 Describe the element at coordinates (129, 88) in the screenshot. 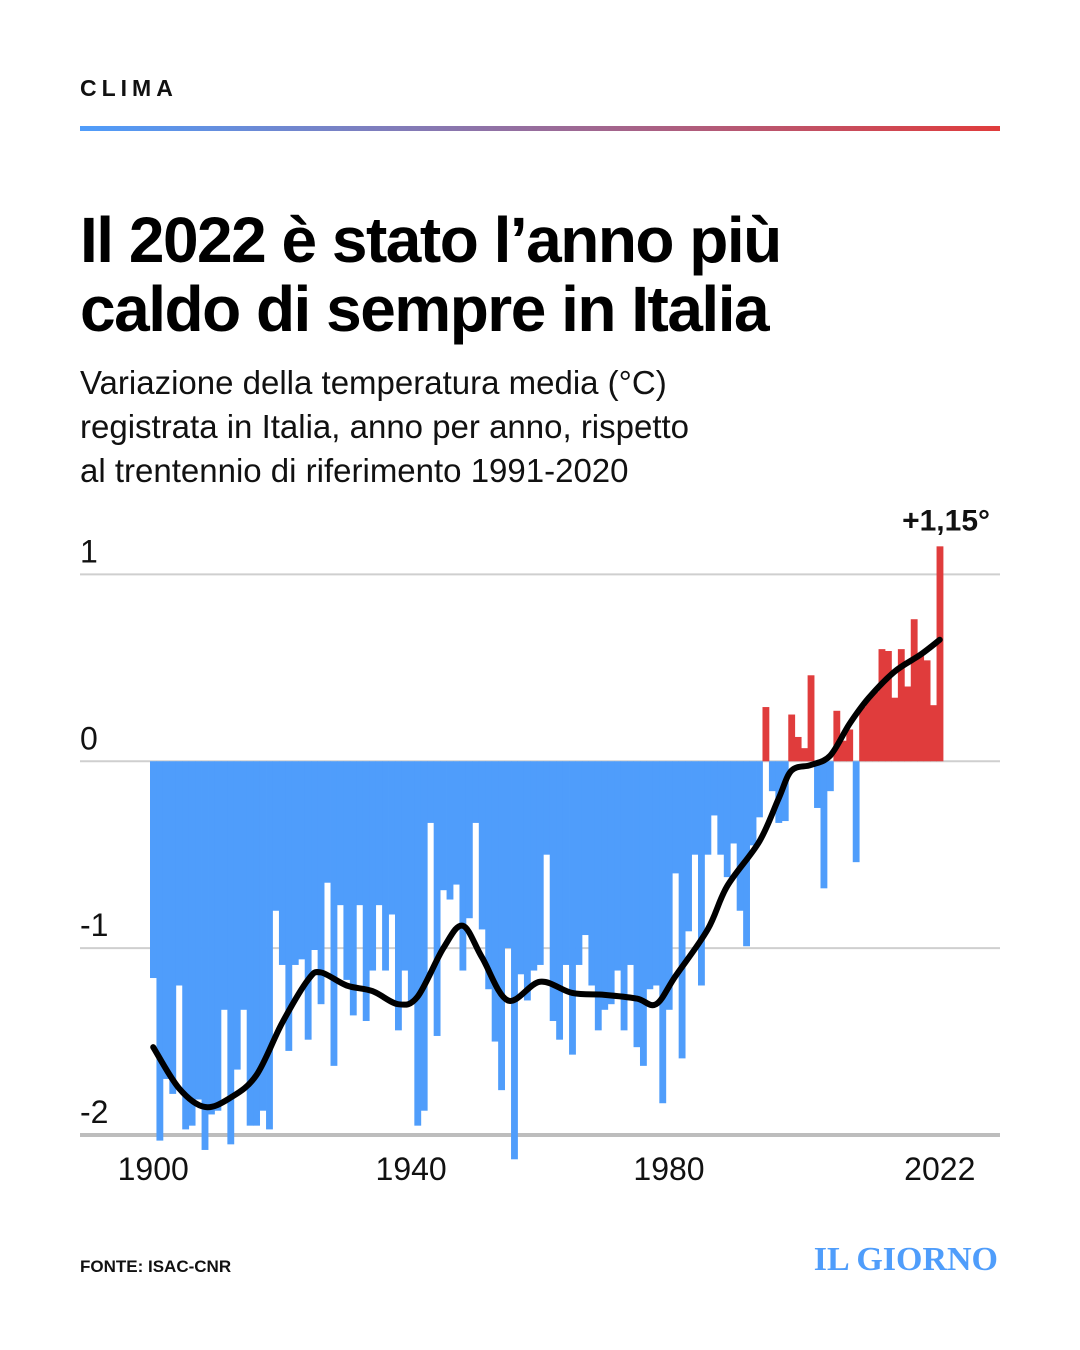

I see `kicker: CLIMA` at that location.